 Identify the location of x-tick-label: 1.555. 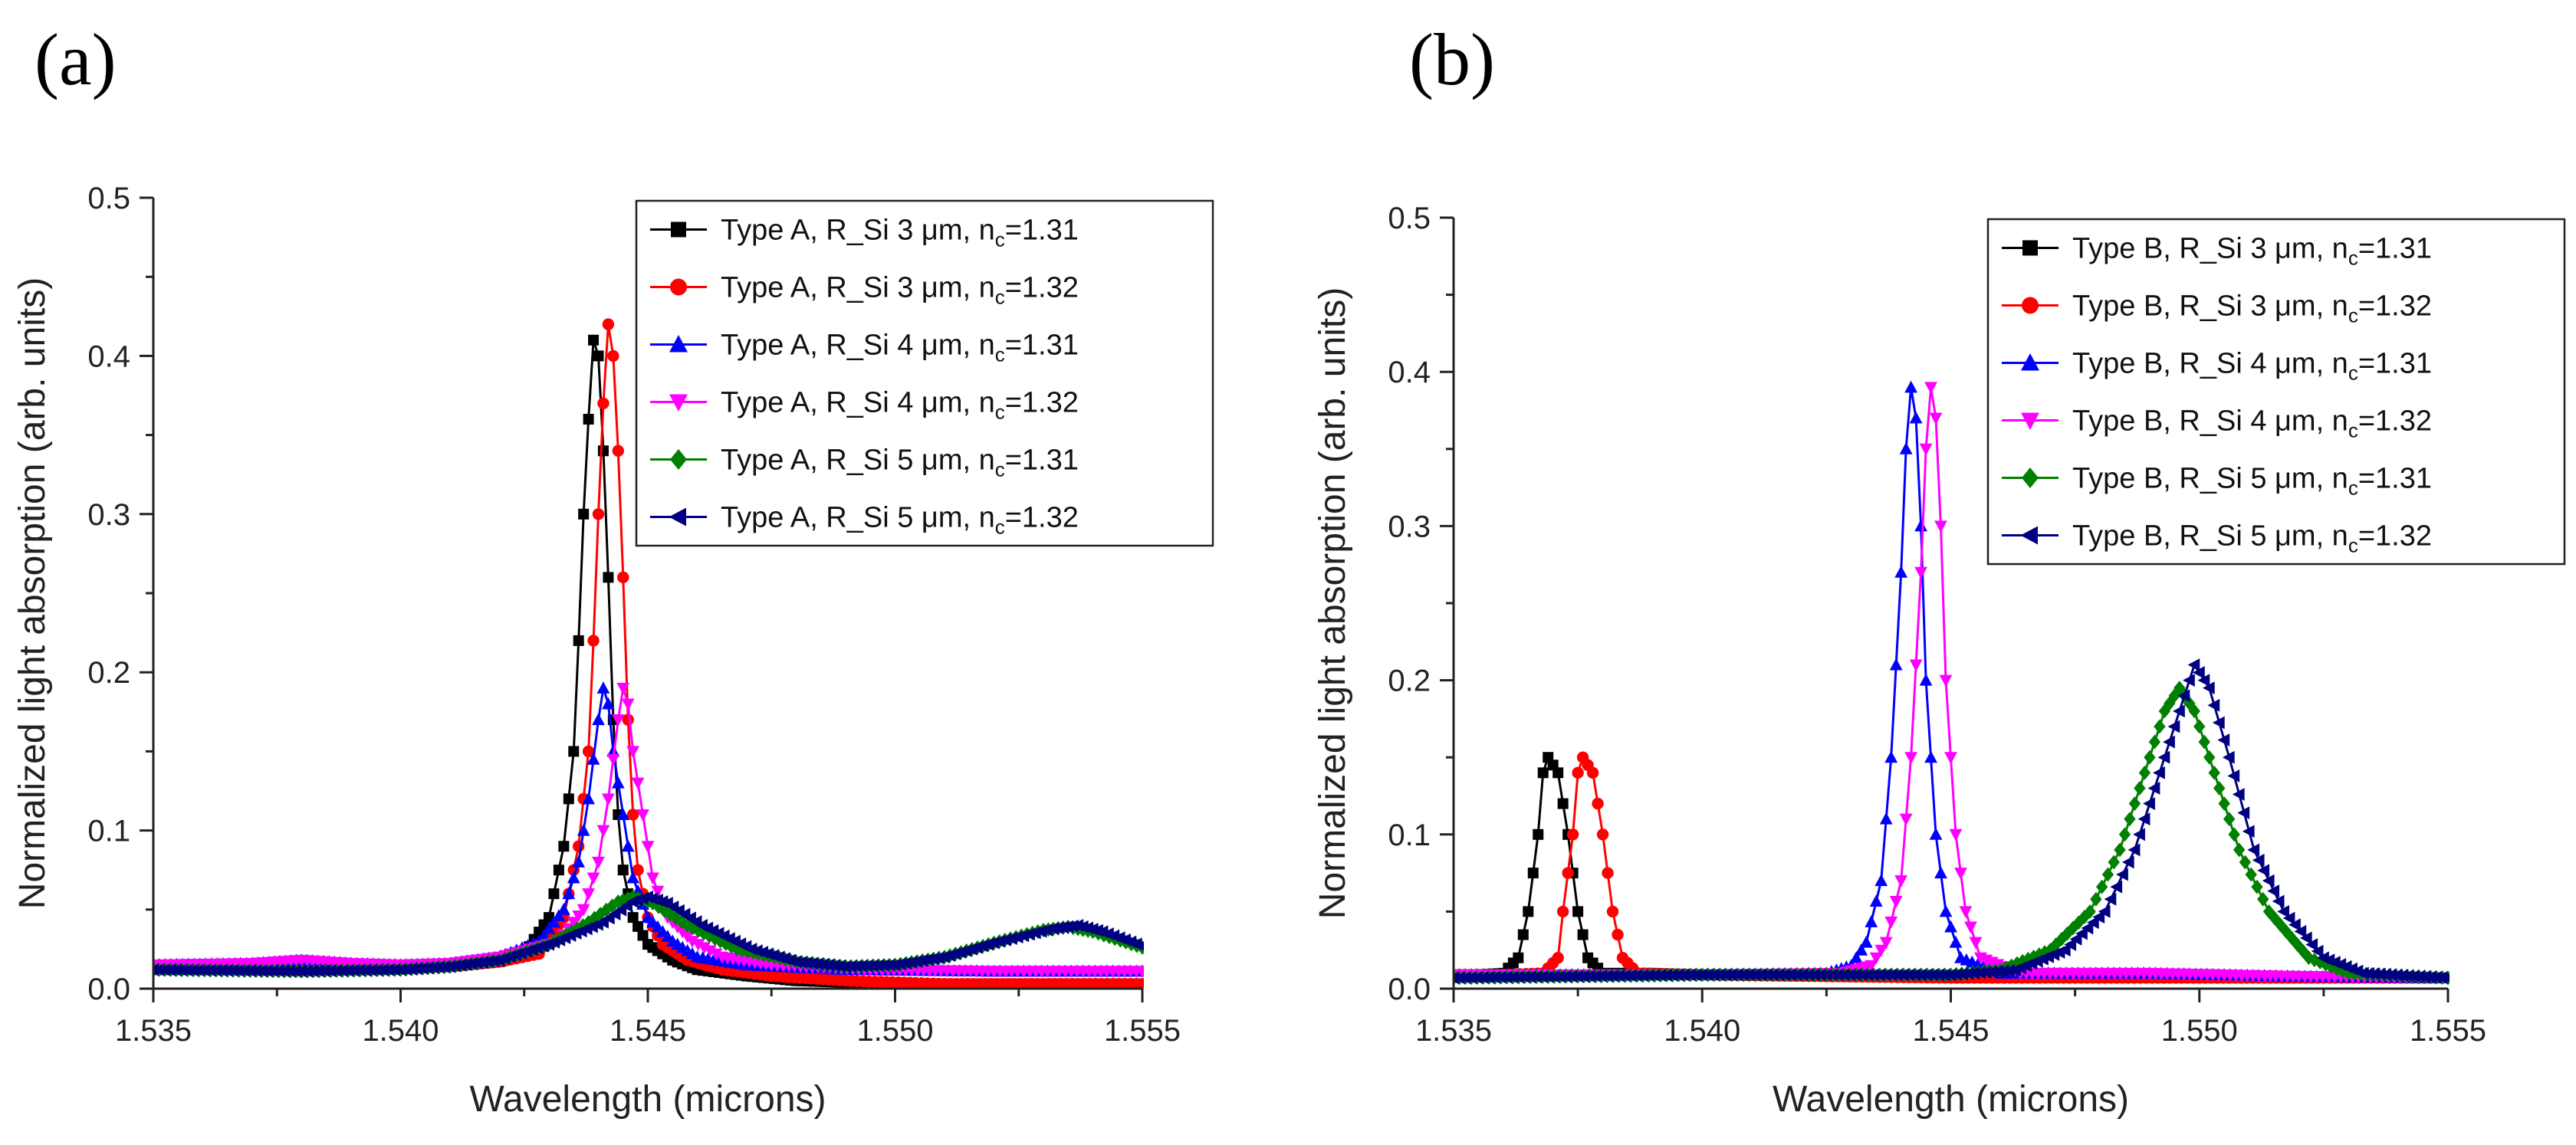
(2448, 1031).